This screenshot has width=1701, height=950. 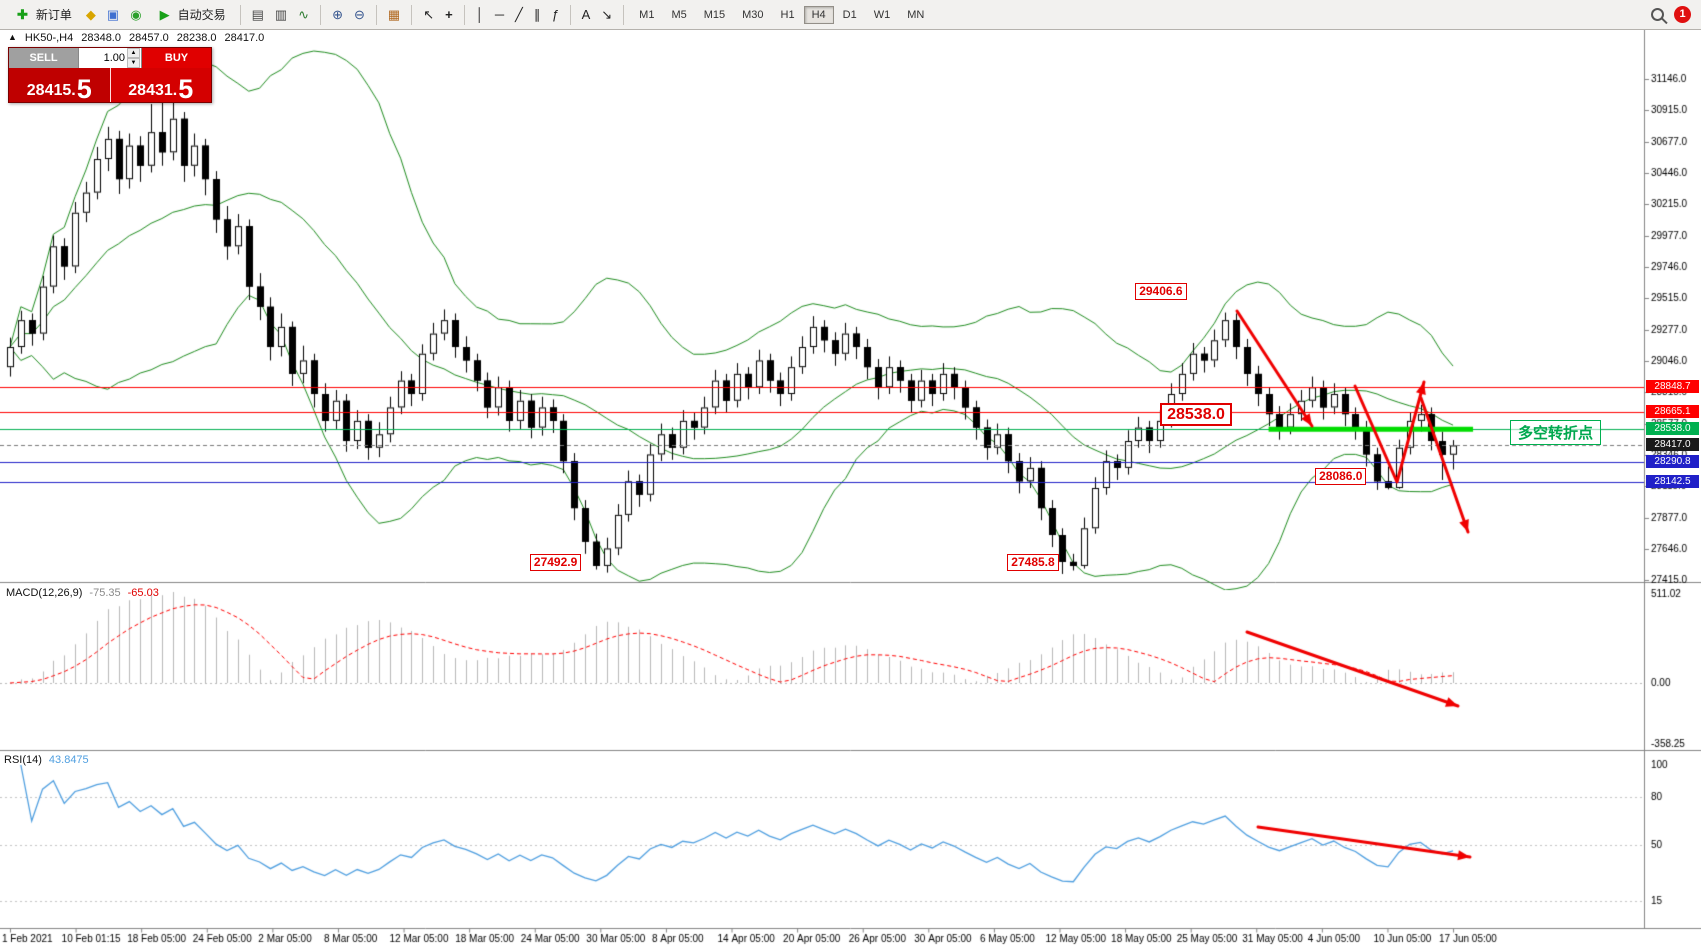 I want to click on volume-field: ▲ ▼, so click(x=110, y=58).